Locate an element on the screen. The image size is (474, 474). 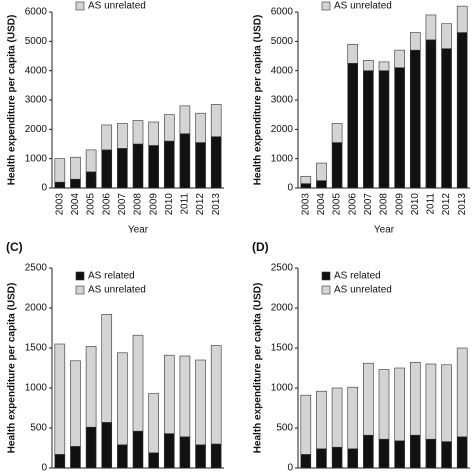
legend-label: AS related is located at coordinates (357, 276).